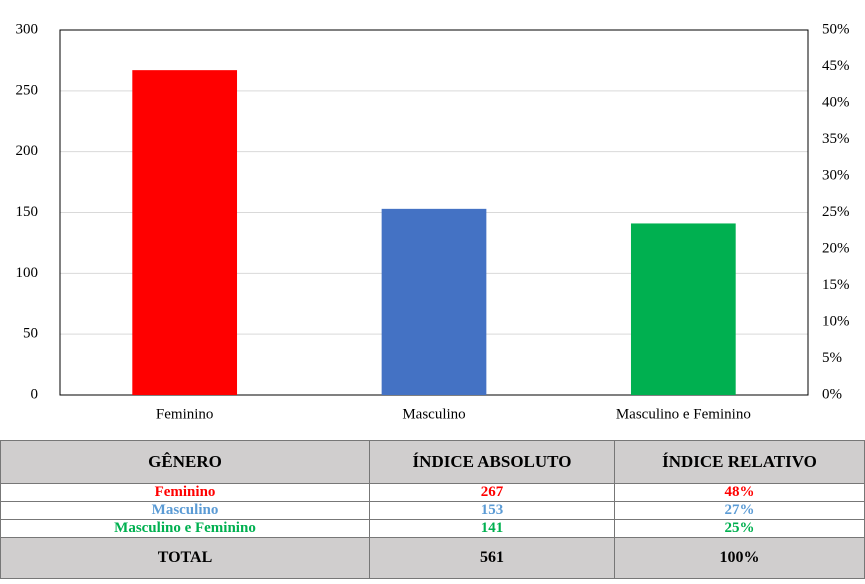 This screenshot has height=584, width=865. I want to click on table-cell: 267, so click(492, 492).